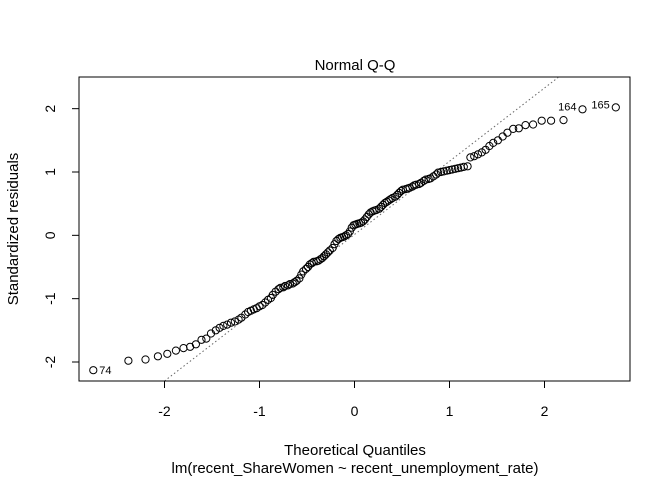 The width and height of the screenshot is (672, 480). What do you see at coordinates (600, 105) in the screenshot?
I see `point-label: 165` at bounding box center [600, 105].